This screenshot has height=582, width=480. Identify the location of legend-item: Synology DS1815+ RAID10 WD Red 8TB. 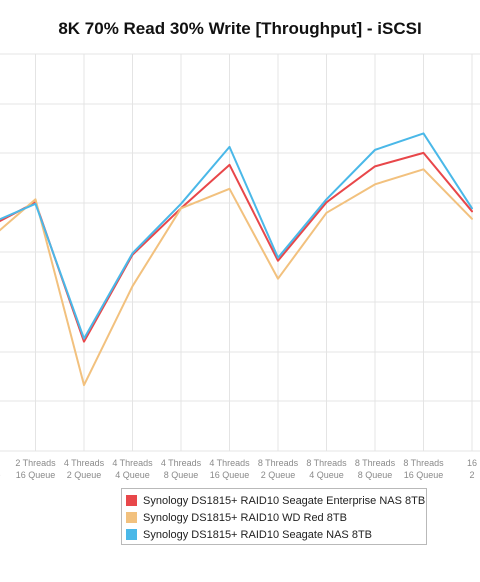
(276, 517).